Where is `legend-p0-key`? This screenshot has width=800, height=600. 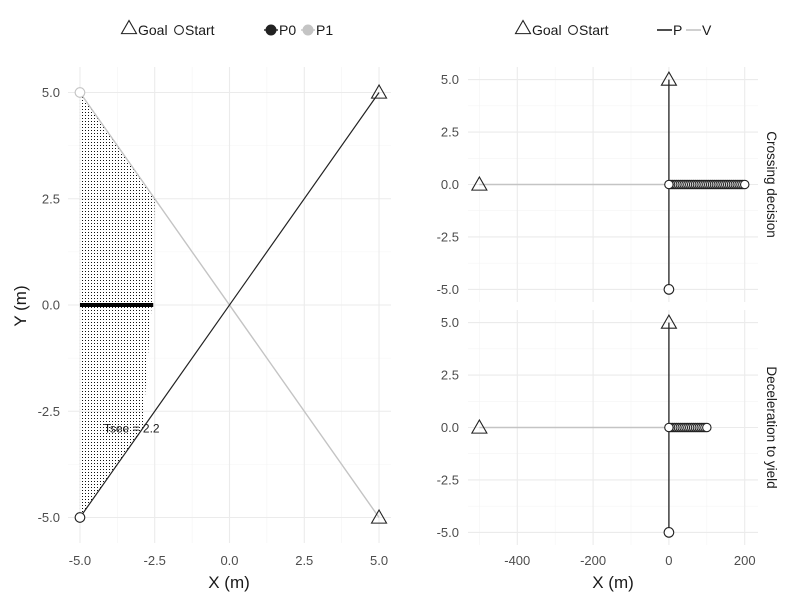 legend-p0-key is located at coordinates (271, 30).